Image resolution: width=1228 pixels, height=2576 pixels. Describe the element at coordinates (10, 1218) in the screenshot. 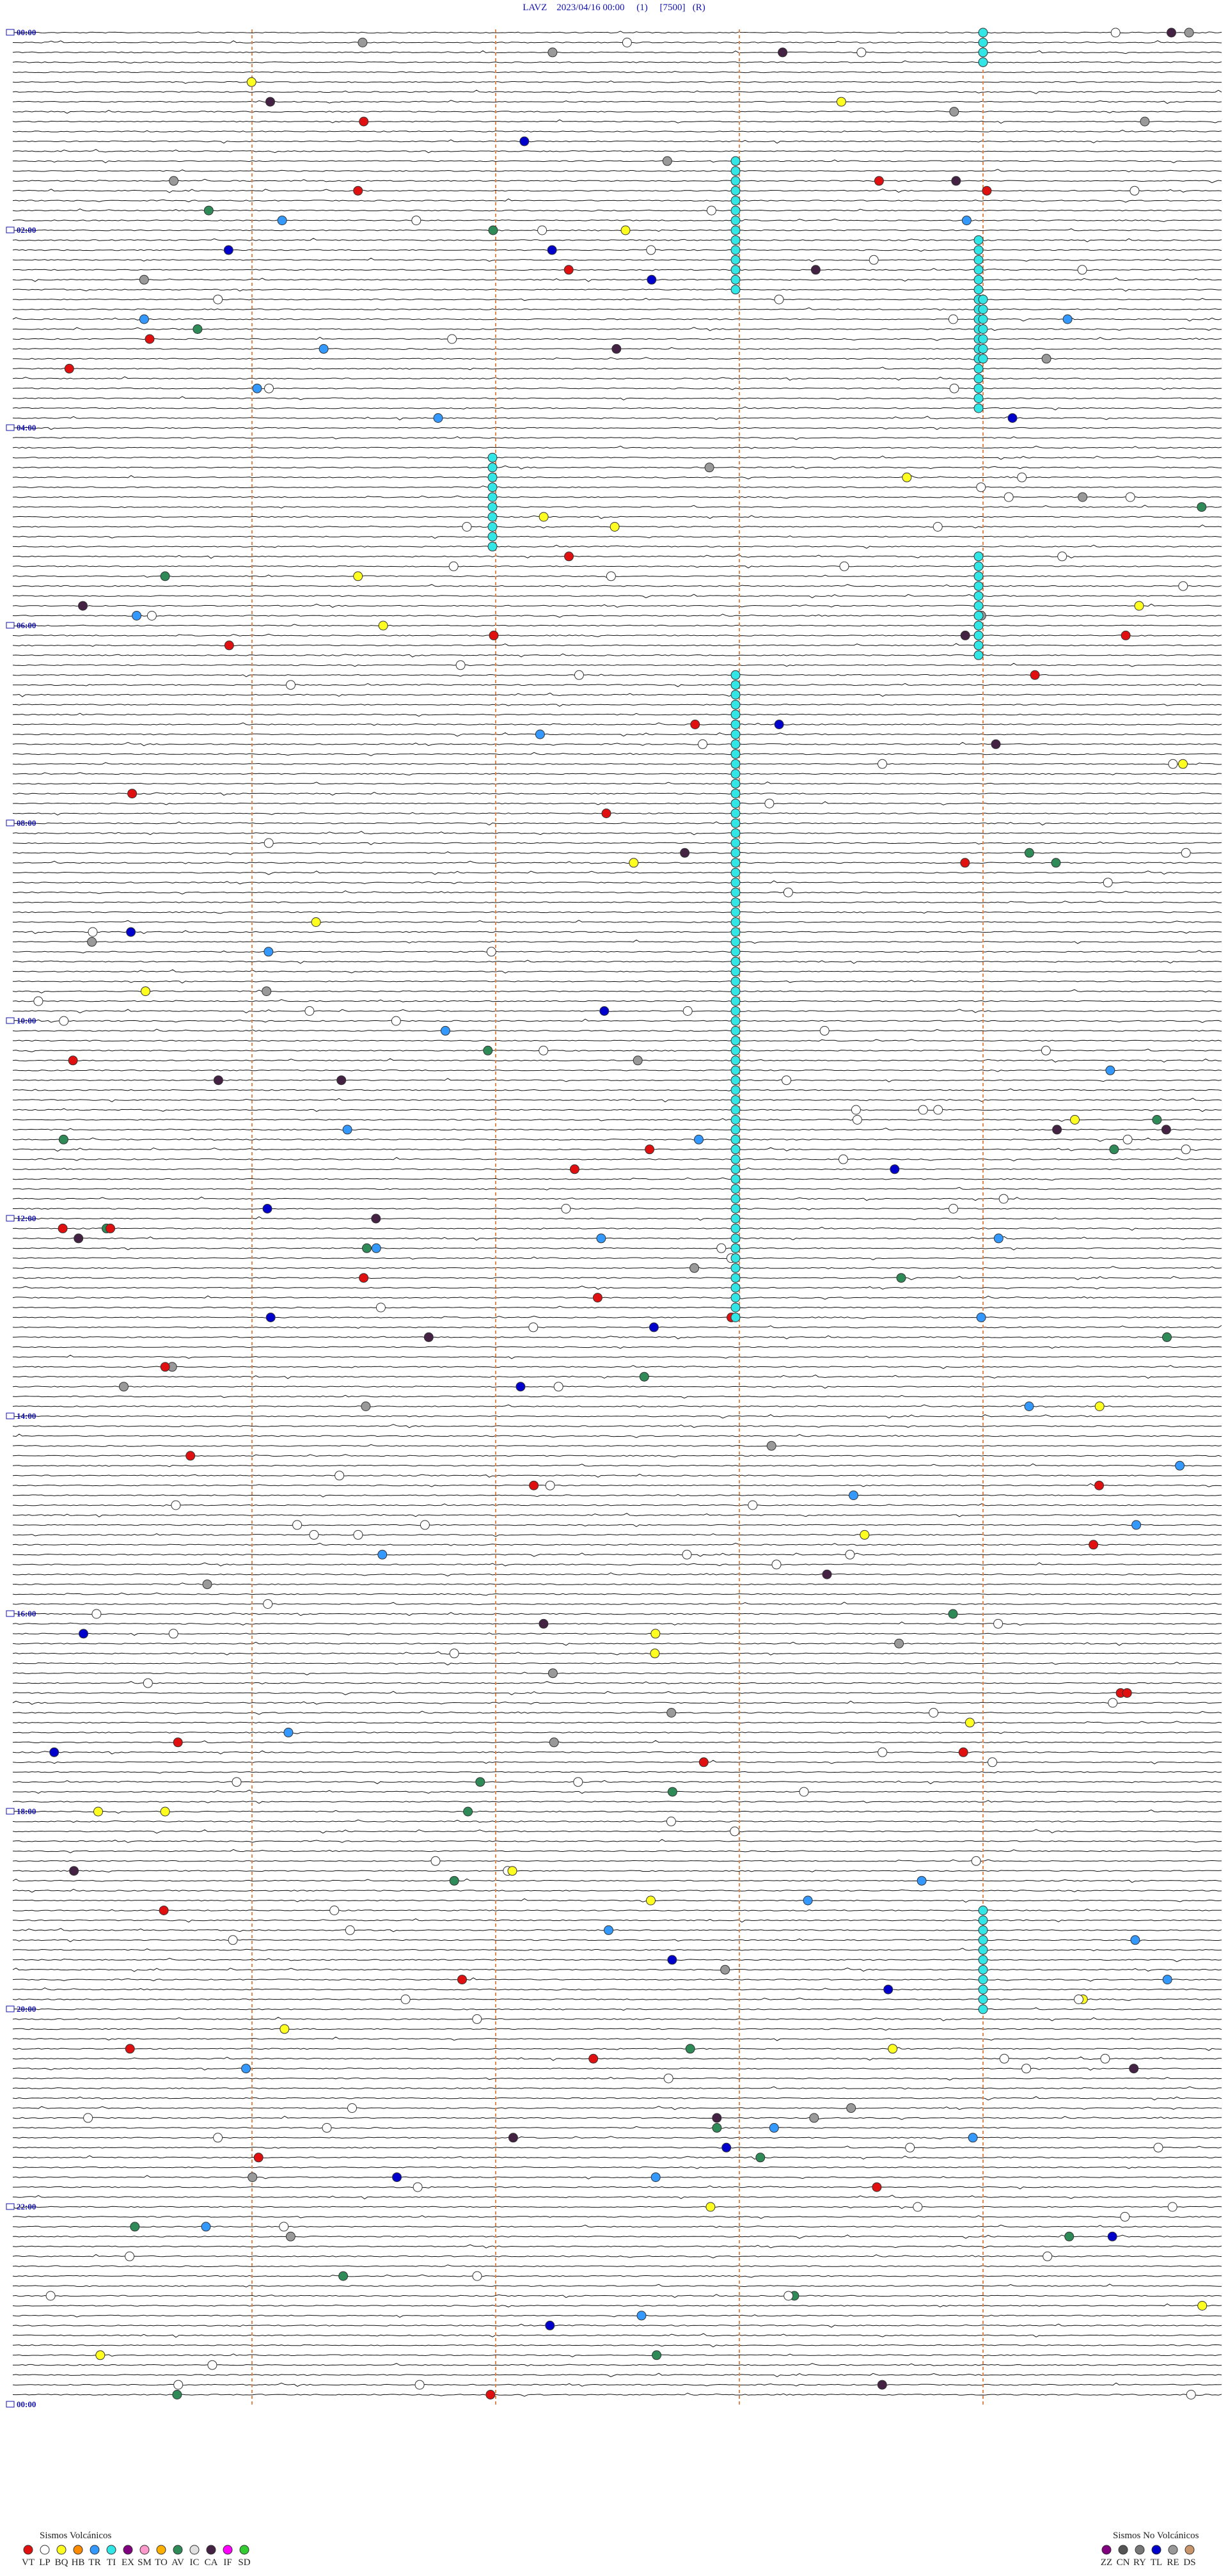

I see `time-marker` at that location.